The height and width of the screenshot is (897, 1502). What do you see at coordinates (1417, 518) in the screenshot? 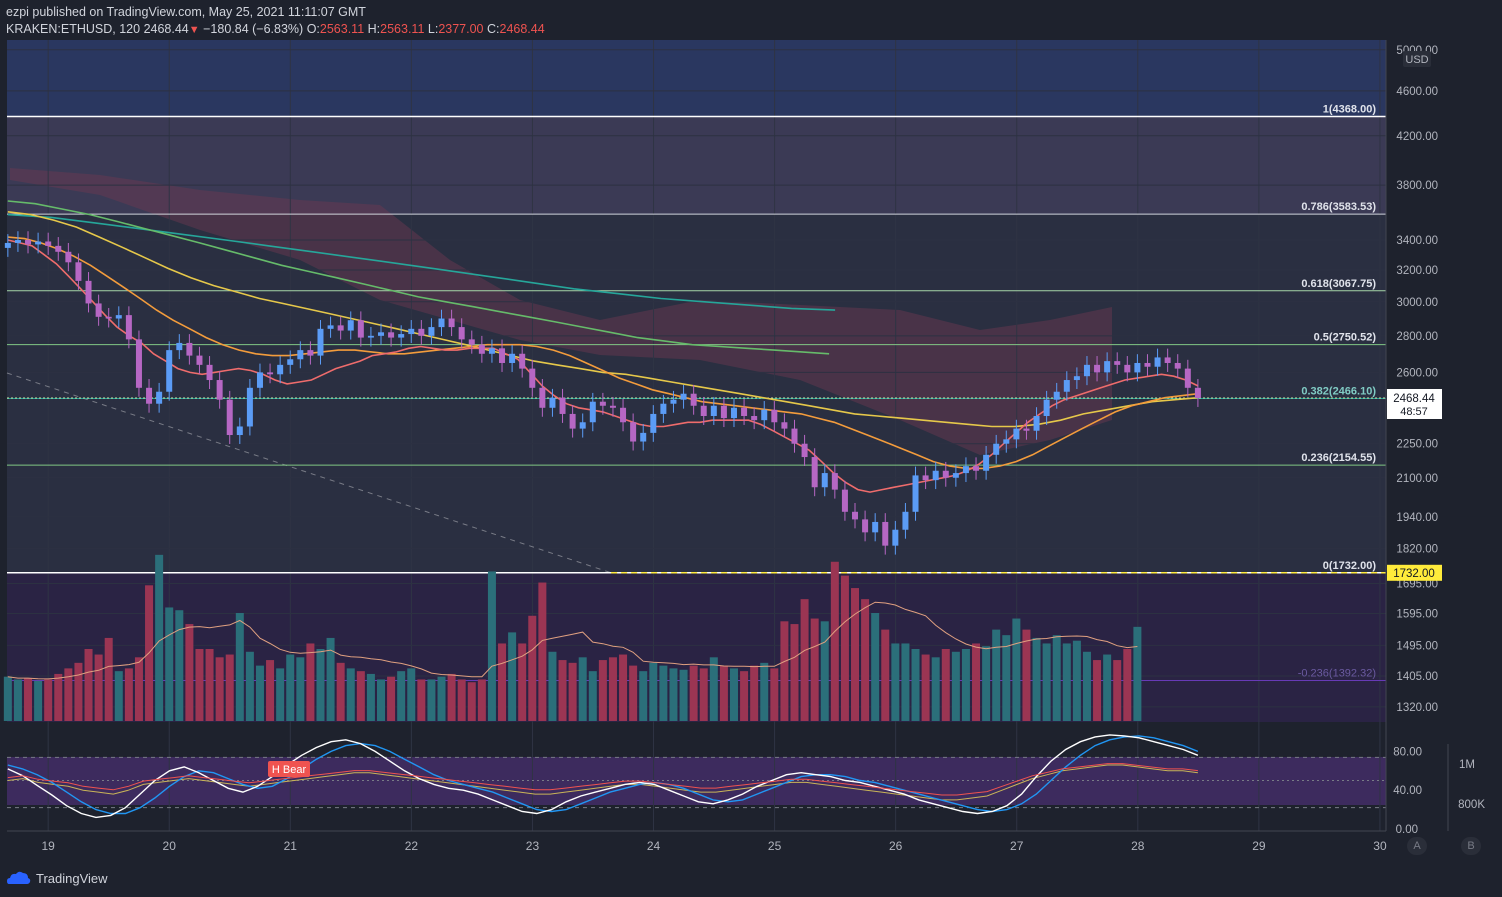
I see `price-tick-label: 1940.00` at bounding box center [1417, 518].